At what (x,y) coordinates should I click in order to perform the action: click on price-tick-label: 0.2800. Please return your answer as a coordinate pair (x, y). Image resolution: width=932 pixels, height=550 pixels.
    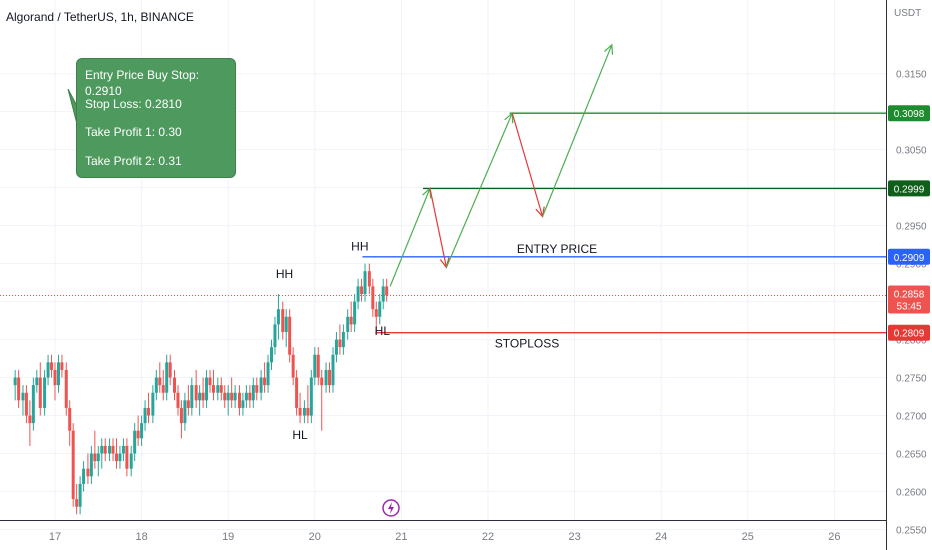
    Looking at the image, I should click on (911, 341).